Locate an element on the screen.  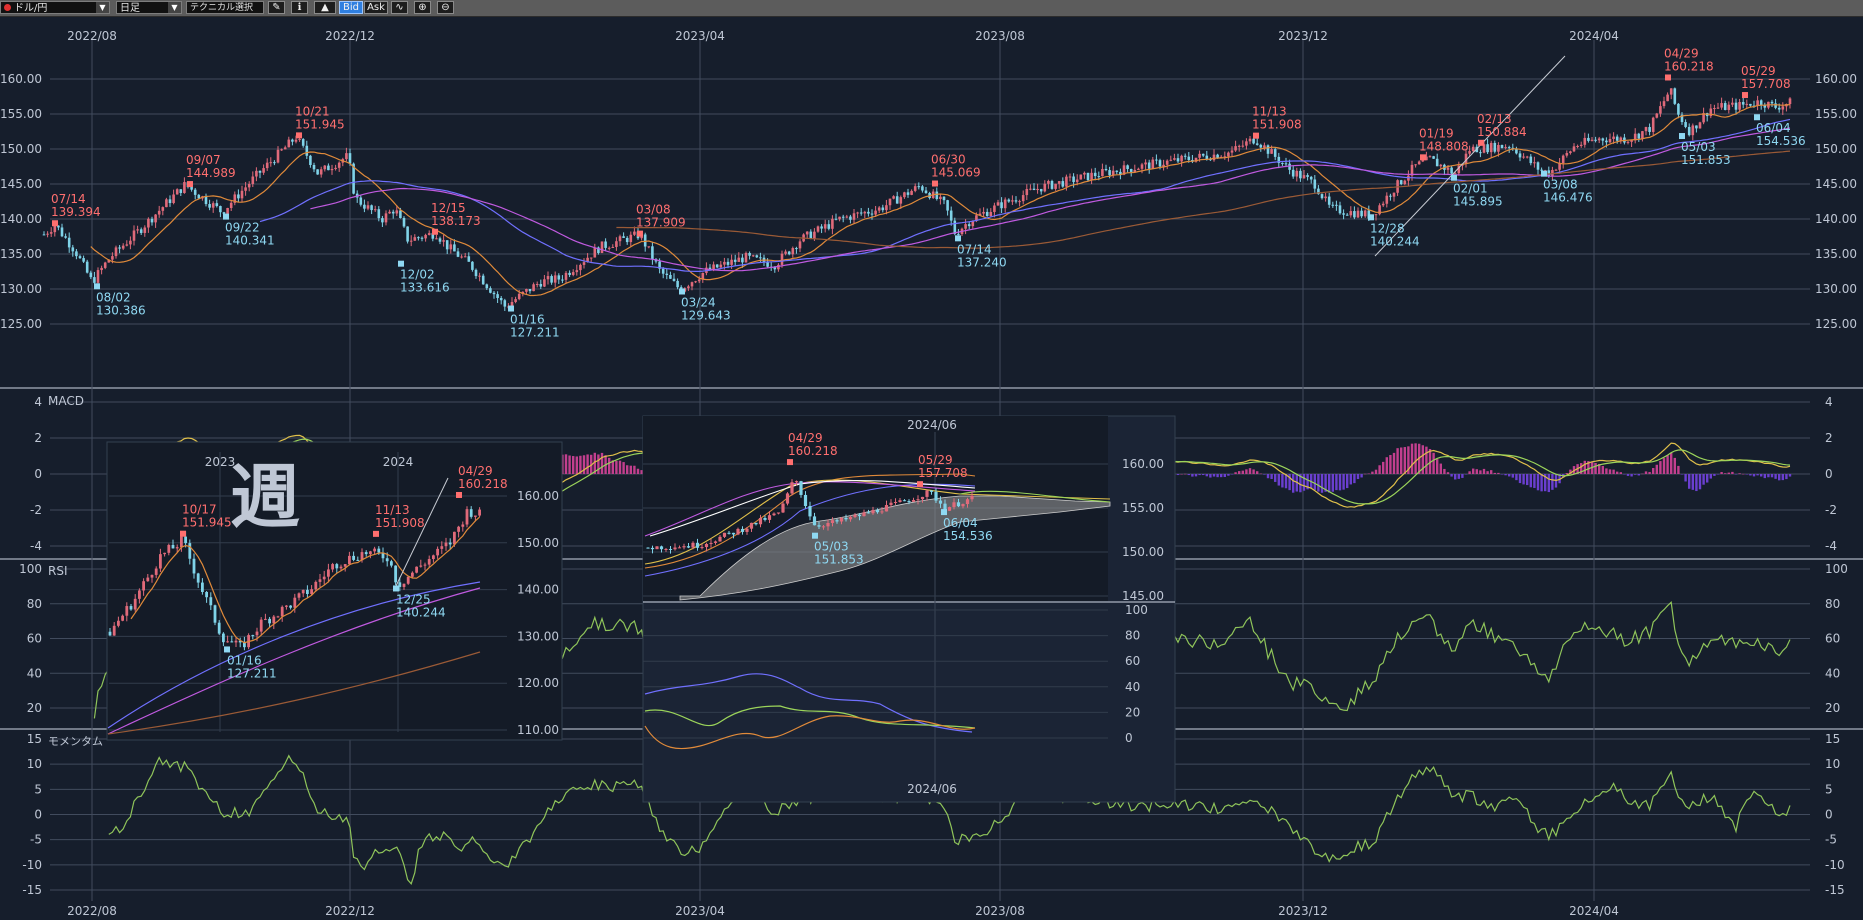
ask-toggle: Ask is located at coordinates (376, 7).